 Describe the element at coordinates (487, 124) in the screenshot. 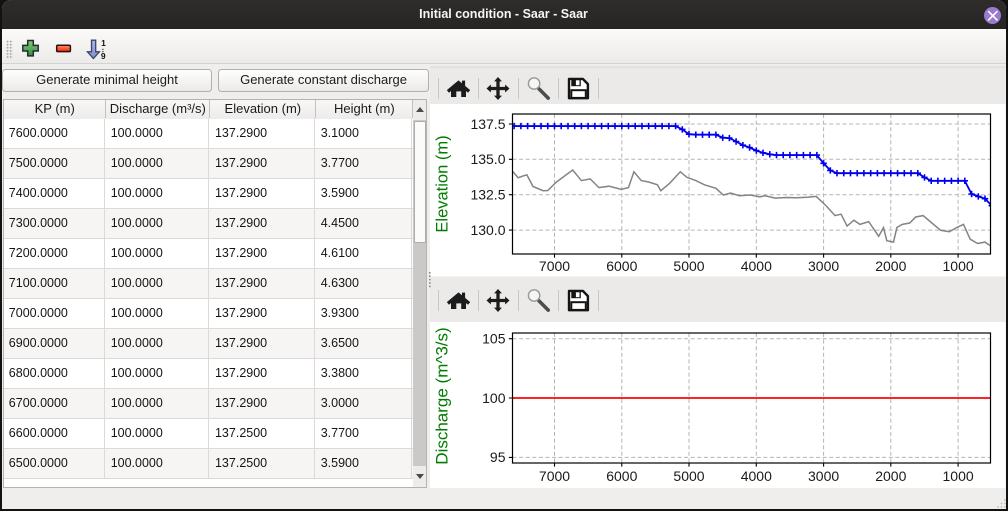

I see `svg-text: 137.5` at that location.